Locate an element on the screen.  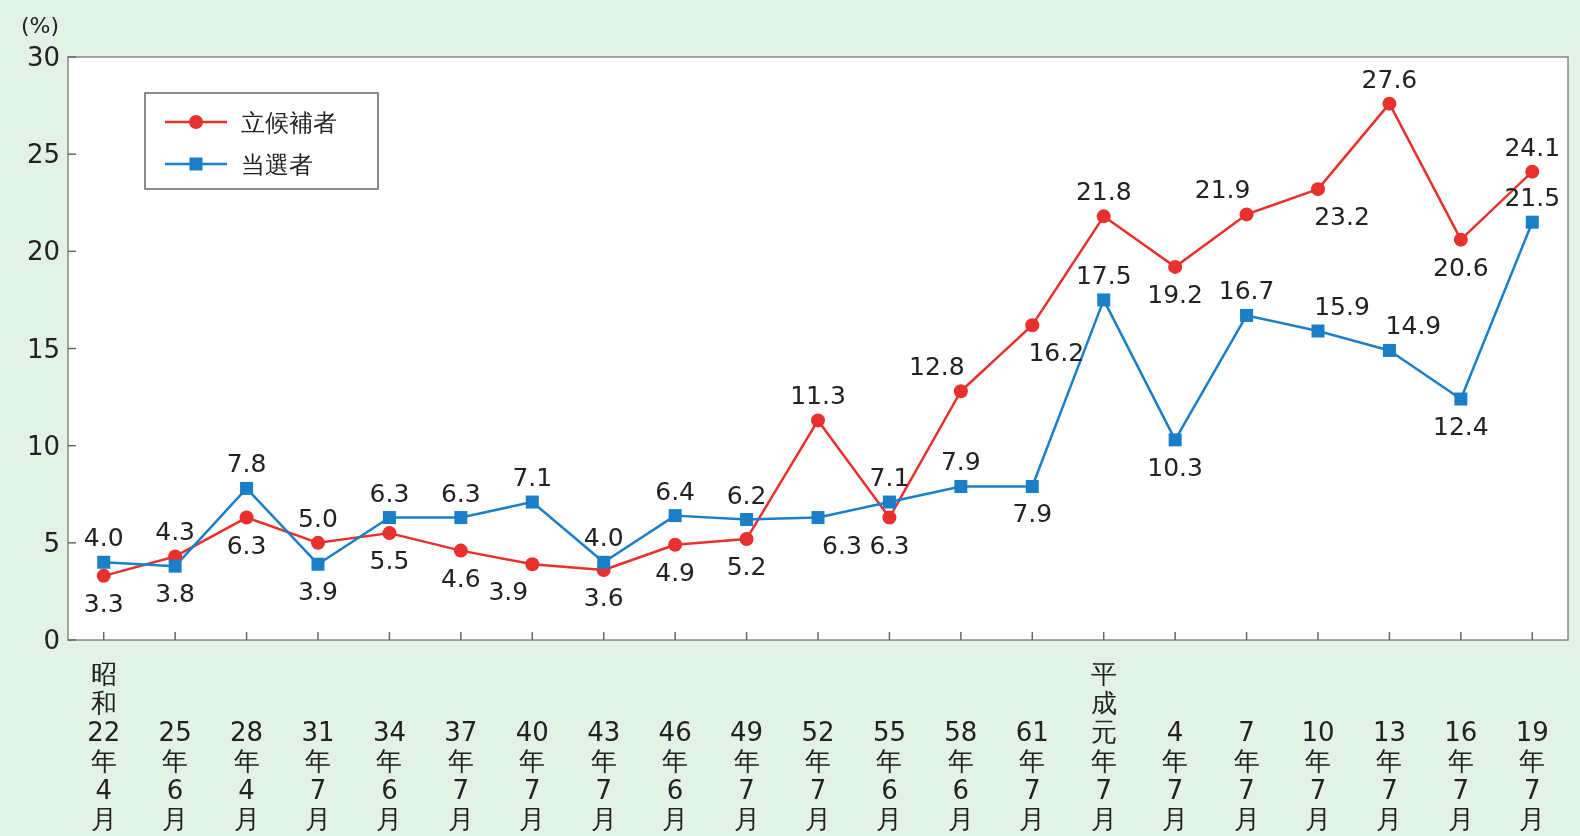
x-tick-label: 昭和22年4月 is located at coordinates (104, 746).